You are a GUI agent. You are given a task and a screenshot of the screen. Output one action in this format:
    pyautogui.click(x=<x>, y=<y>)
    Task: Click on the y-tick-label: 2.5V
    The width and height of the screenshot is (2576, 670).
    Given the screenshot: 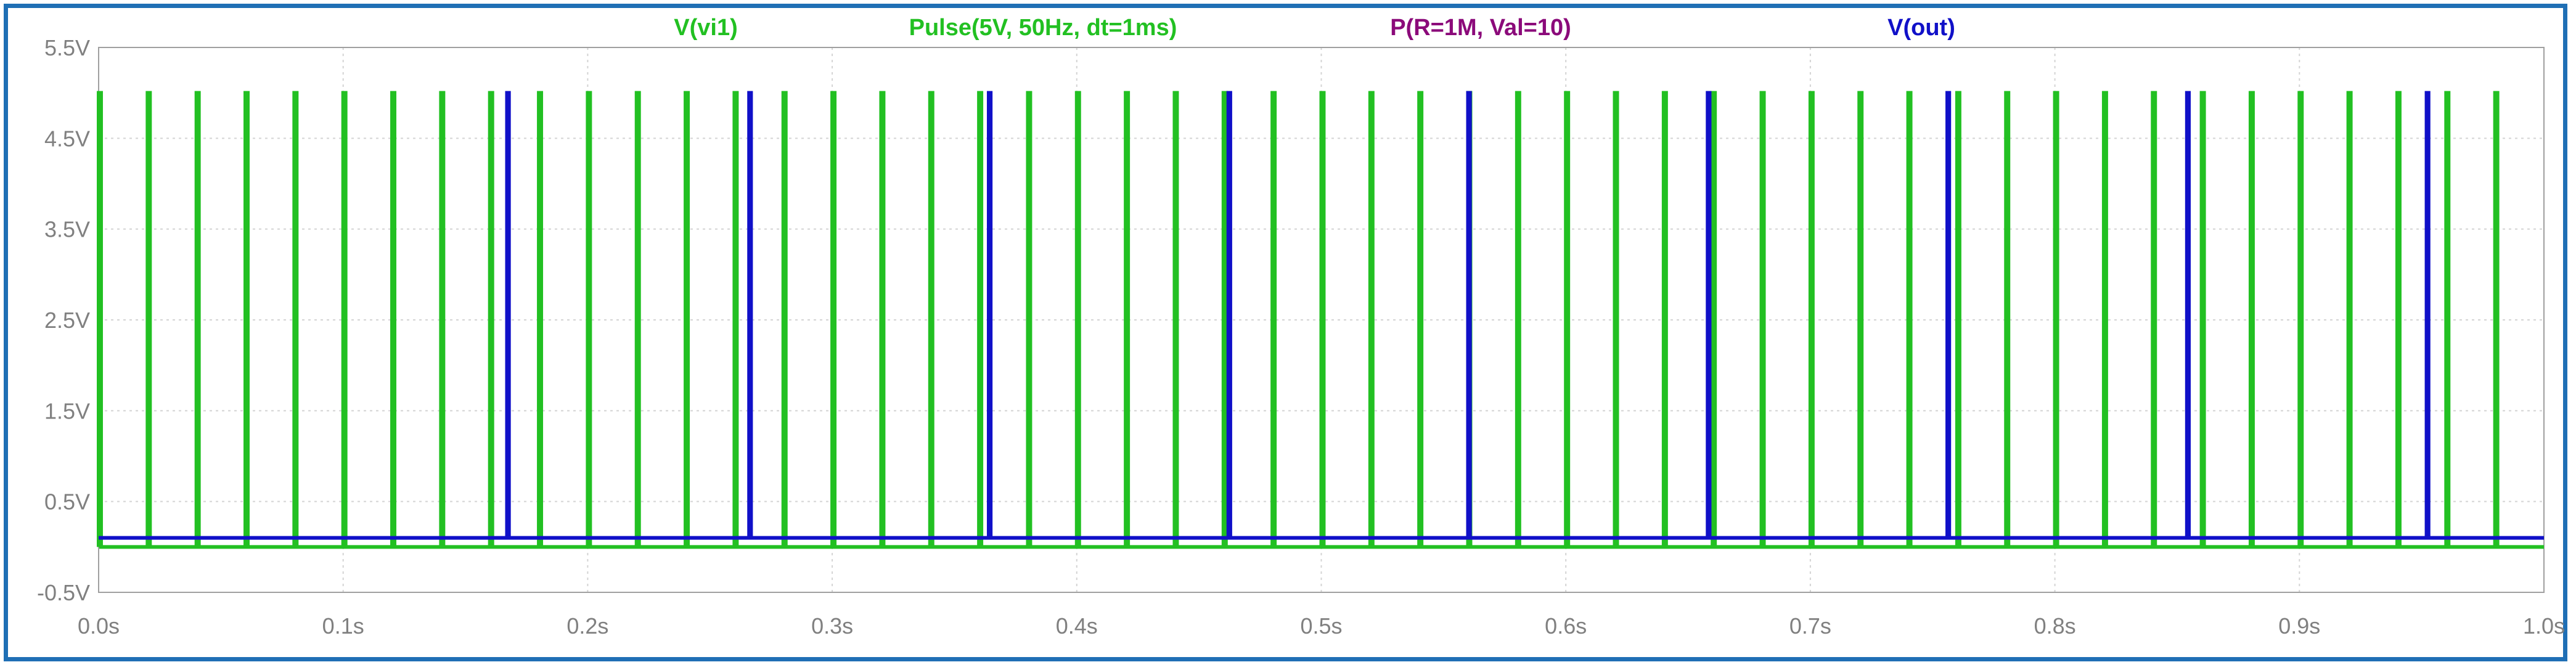 What is the action you would take?
    pyautogui.click(x=67, y=320)
    